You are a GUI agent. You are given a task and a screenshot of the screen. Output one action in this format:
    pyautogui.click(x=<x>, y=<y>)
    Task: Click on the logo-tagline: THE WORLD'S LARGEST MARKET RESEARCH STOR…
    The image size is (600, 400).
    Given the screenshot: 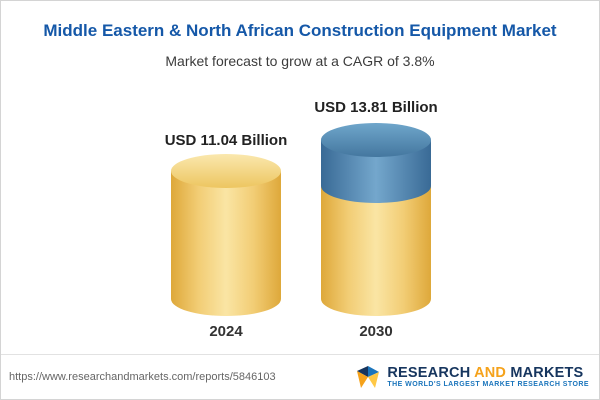 What is the action you would take?
    pyautogui.click(x=488, y=385)
    